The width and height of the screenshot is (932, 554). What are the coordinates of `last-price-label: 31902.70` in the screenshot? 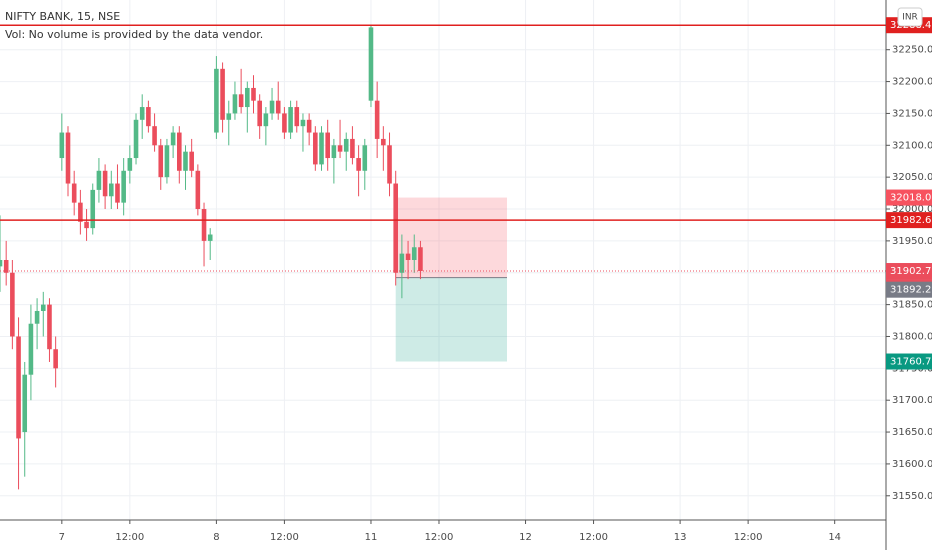 It's located at (911, 271).